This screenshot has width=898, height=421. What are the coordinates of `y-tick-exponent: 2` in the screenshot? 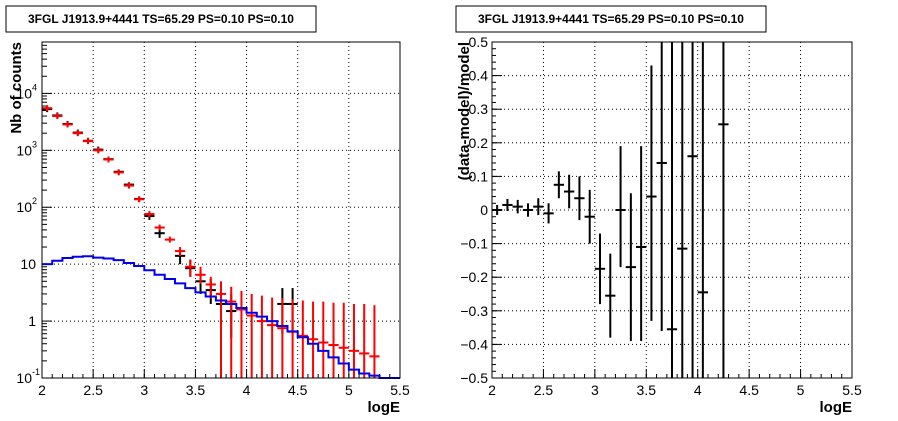 It's located at (34, 201).